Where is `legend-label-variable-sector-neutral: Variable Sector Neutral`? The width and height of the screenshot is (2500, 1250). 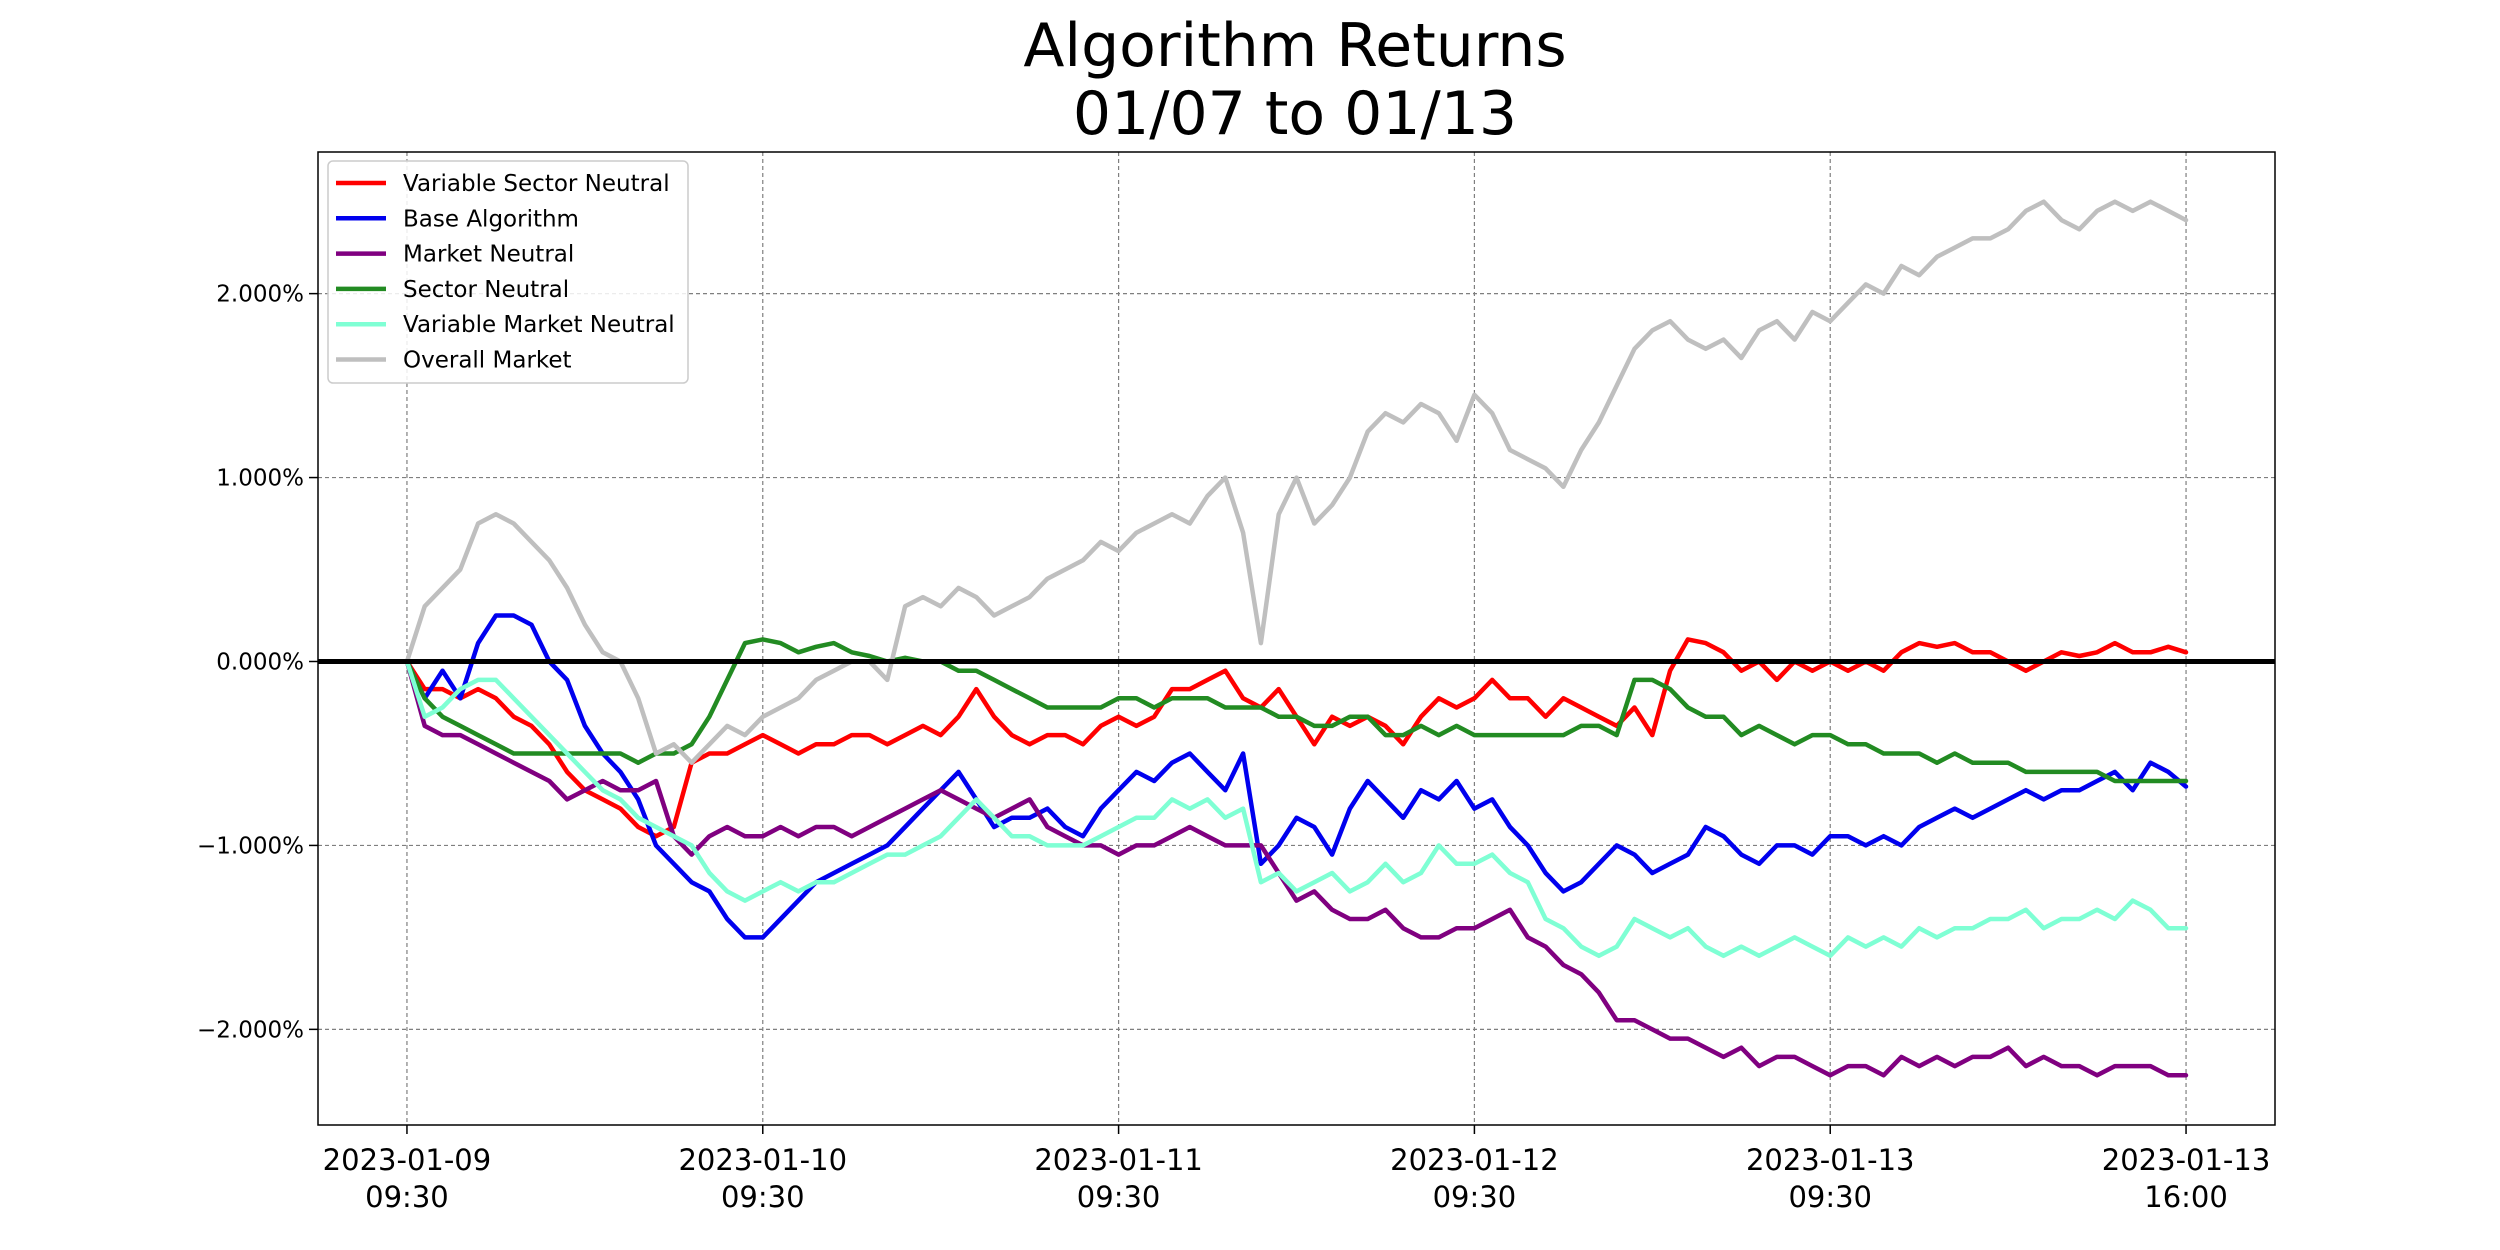
legend-label-variable-sector-neutral: Variable Sector Neutral is located at coordinates (536, 184).